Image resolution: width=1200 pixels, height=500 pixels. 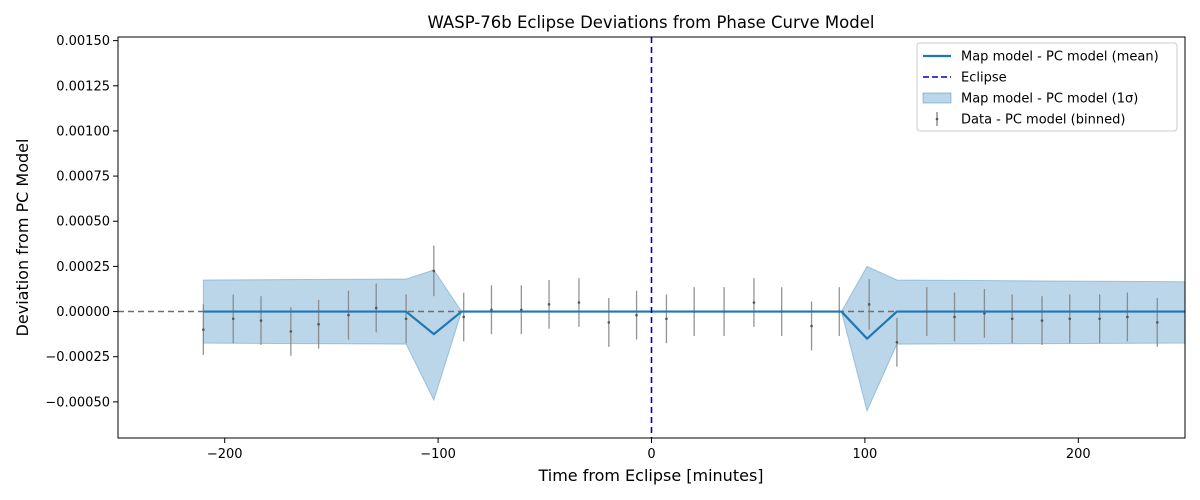 What do you see at coordinates (83, 86) in the screenshot?
I see `y-tick-label: 0.00125` at bounding box center [83, 86].